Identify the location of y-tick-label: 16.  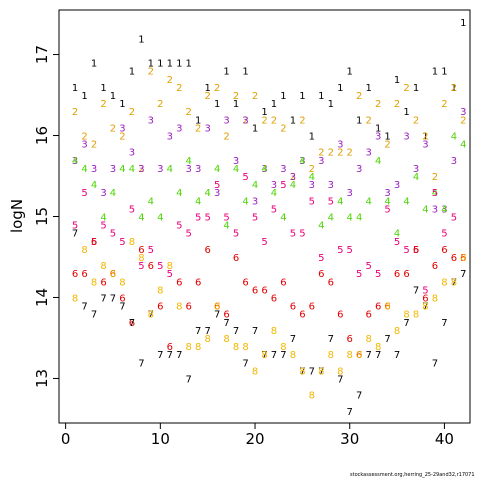
(42, 135).